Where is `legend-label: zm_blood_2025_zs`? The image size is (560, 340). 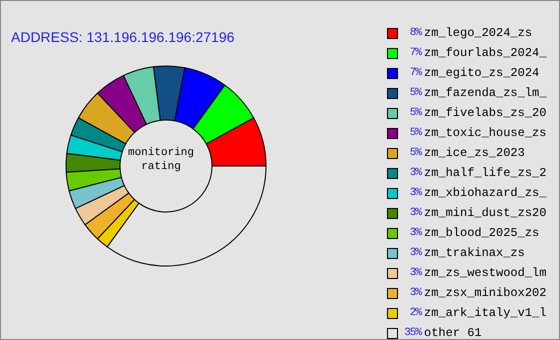
legend-label: zm_blood_2025_zs is located at coordinates (482, 233).